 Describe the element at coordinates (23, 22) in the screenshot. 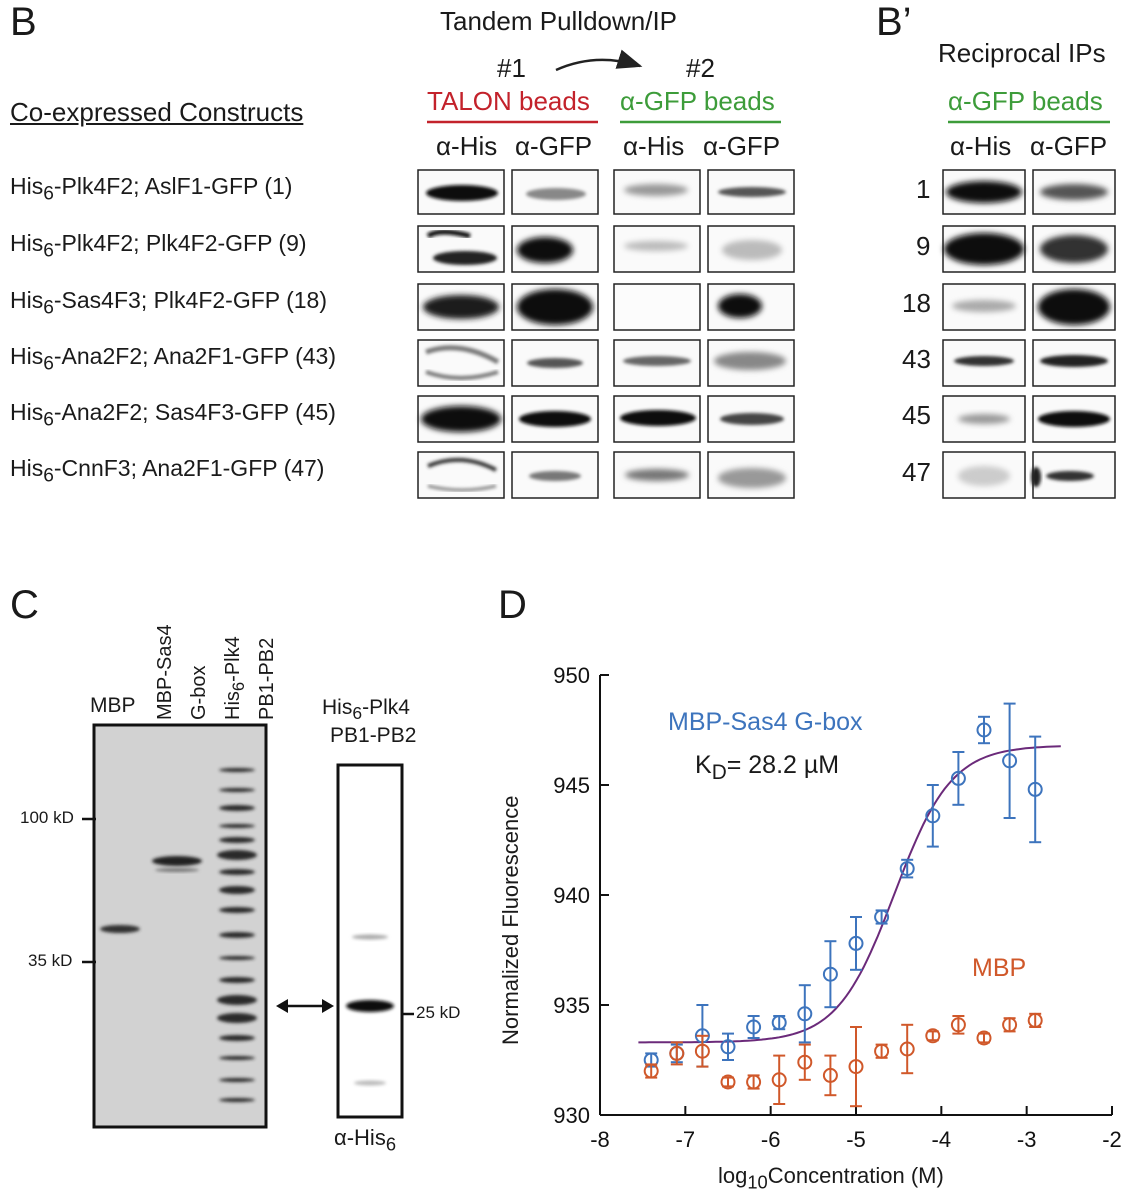

I see `panel-b-letter: B` at that location.